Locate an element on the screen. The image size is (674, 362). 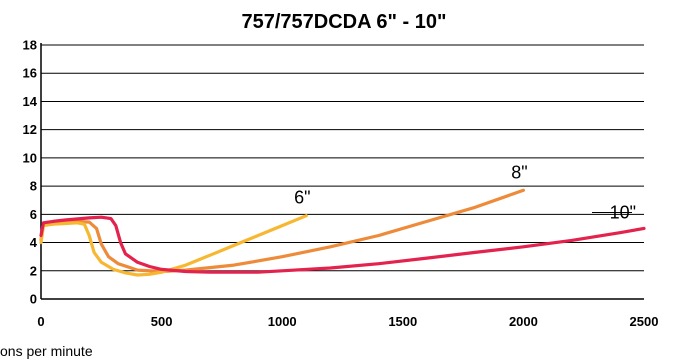
y-tick-label: 18 is located at coordinates (30, 45).